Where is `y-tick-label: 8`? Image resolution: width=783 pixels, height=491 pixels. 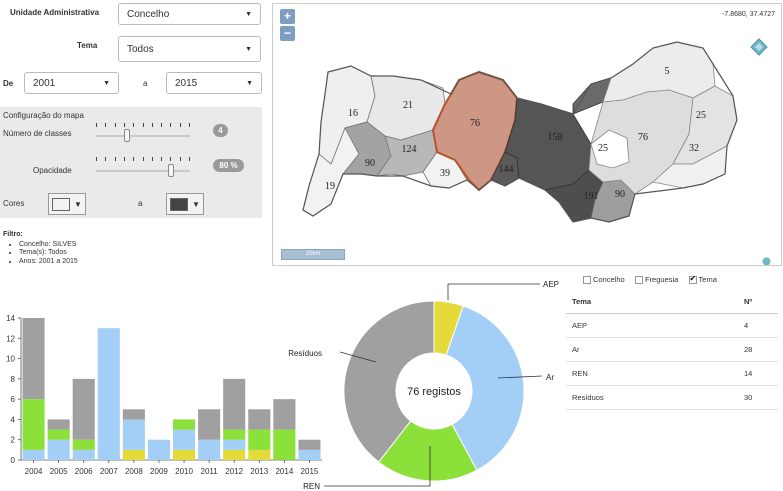 y-tick-label: 8 is located at coordinates (13, 379).